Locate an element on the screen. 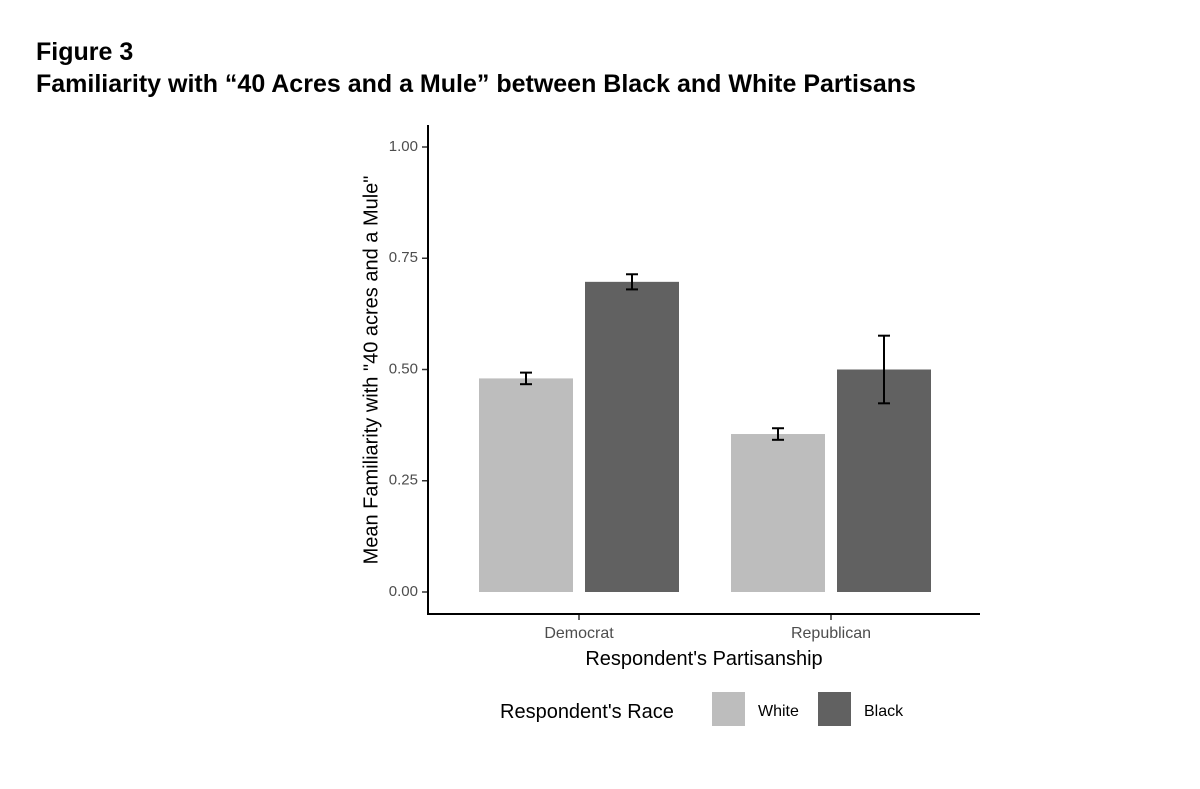  bar-white-democrat is located at coordinates (526, 485).